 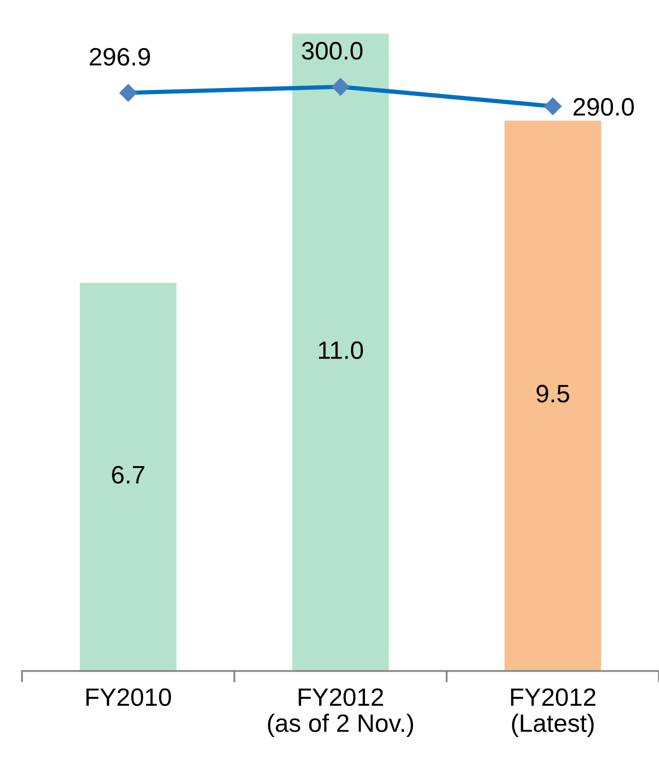 I want to click on data-label: 9.5, so click(x=553, y=393).